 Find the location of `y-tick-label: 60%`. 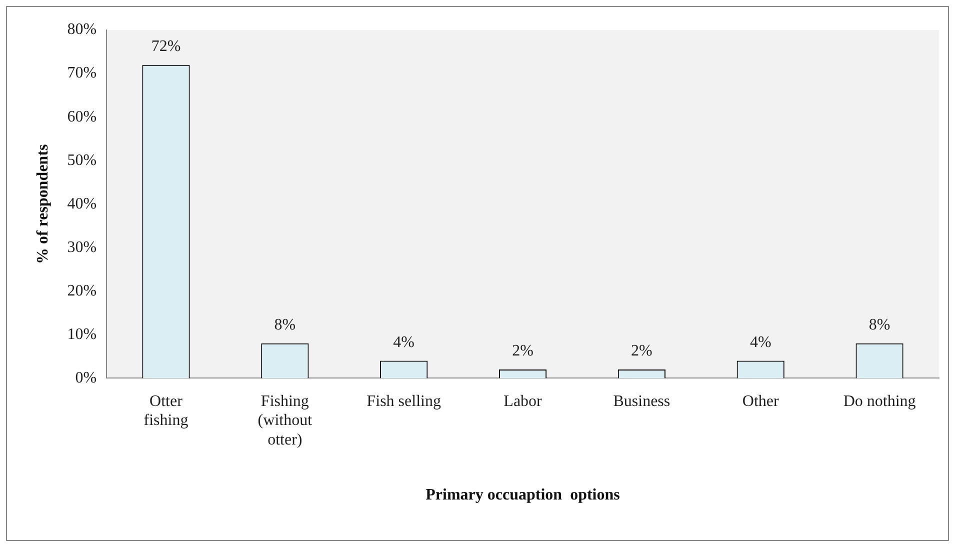

y-tick-label: 60% is located at coordinates (82, 117).